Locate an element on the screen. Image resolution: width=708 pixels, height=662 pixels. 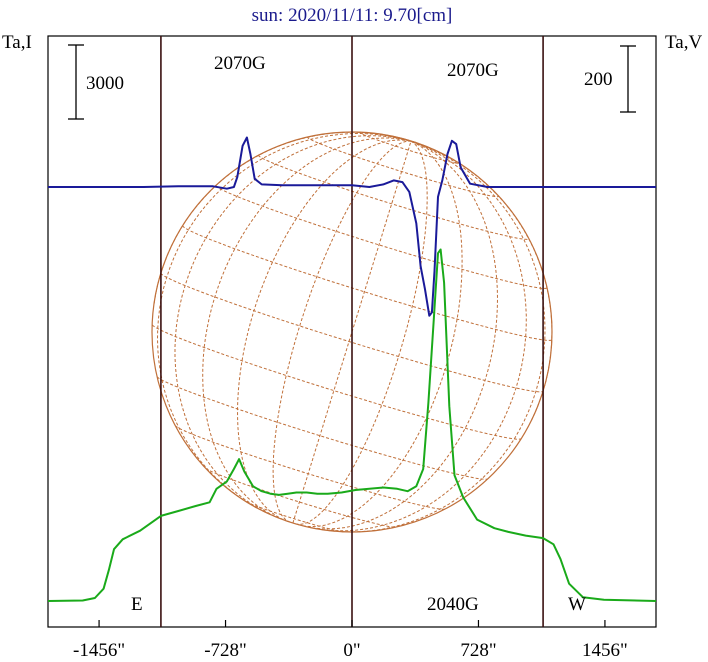
annotation-2070g-east: 2070G is located at coordinates (240, 63).